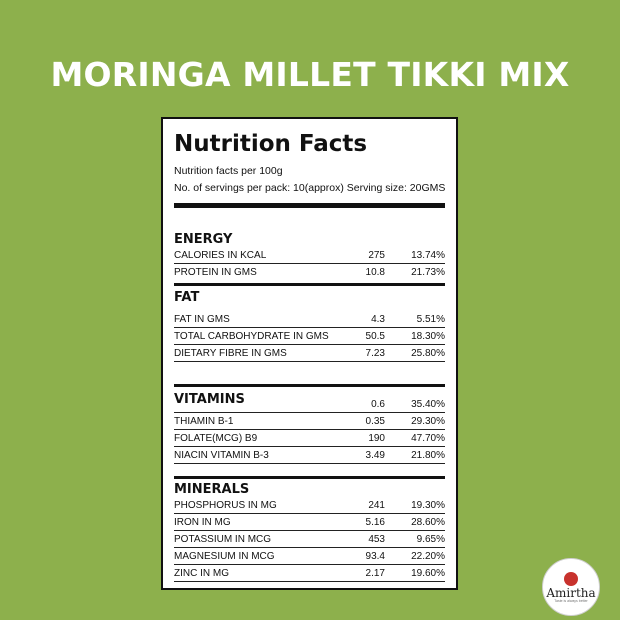 The height and width of the screenshot is (620, 620). I want to click on daily-value-percent: 28.60%, so click(428, 522).